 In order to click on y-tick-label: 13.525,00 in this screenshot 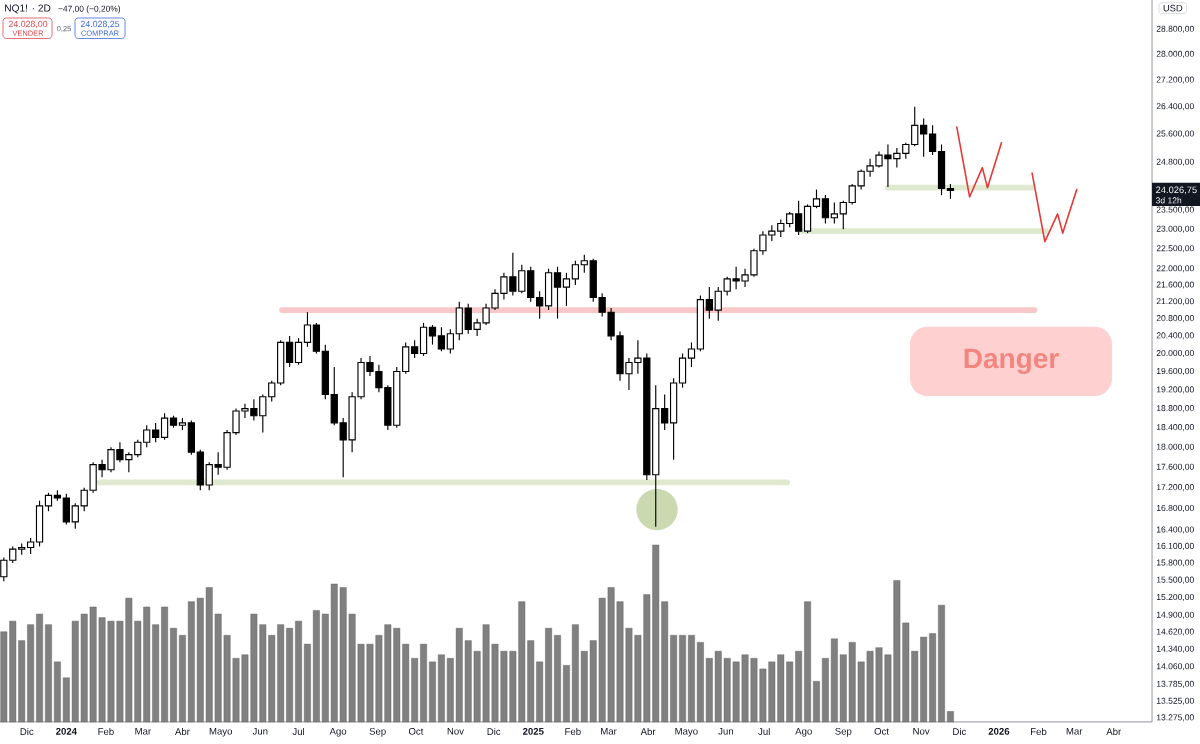, I will do `click(1175, 701)`.